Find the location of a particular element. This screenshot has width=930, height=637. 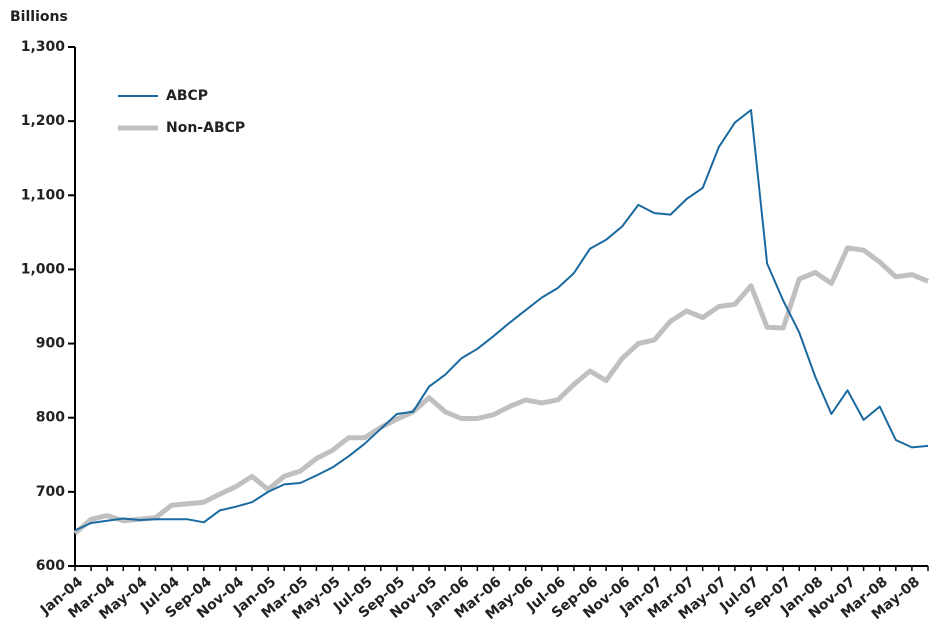

y-tick-label: 800 is located at coordinates (50, 418).